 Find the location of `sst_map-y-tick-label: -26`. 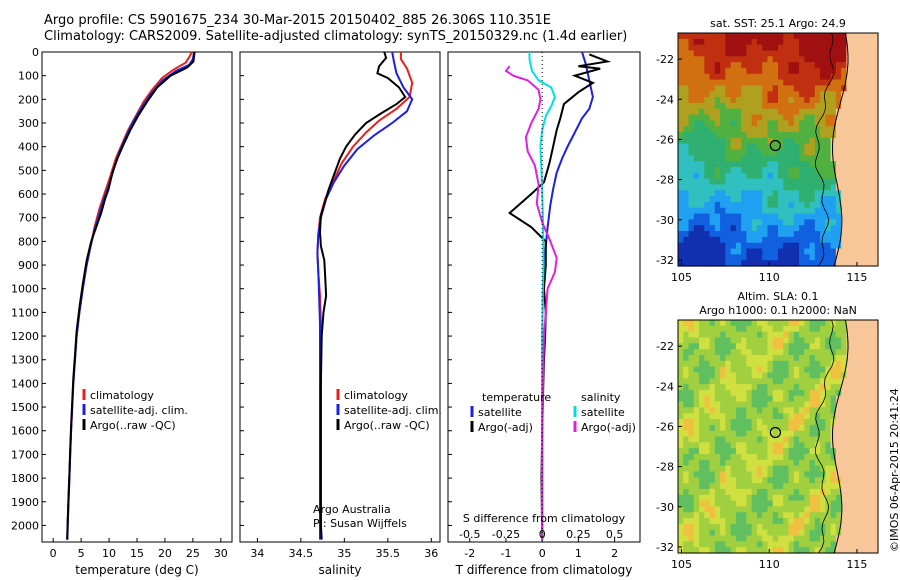

sst_map-y-tick-label: -26 is located at coordinates (665, 139).